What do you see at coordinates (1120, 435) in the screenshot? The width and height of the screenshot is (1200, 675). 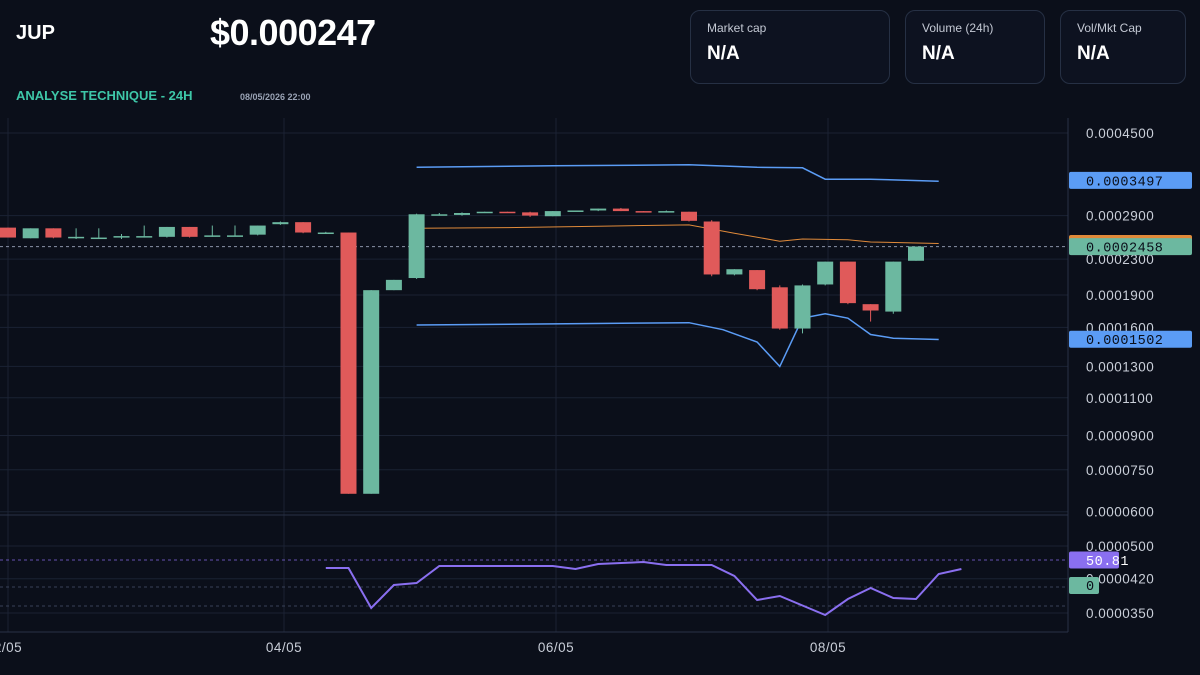 I see `y-tick-label: 0.0000900` at bounding box center [1120, 435].